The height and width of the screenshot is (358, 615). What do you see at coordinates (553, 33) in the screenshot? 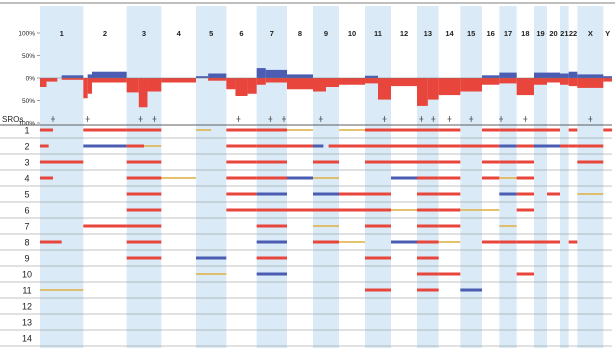
I see `chromosome-label-20: 20` at bounding box center [553, 33].